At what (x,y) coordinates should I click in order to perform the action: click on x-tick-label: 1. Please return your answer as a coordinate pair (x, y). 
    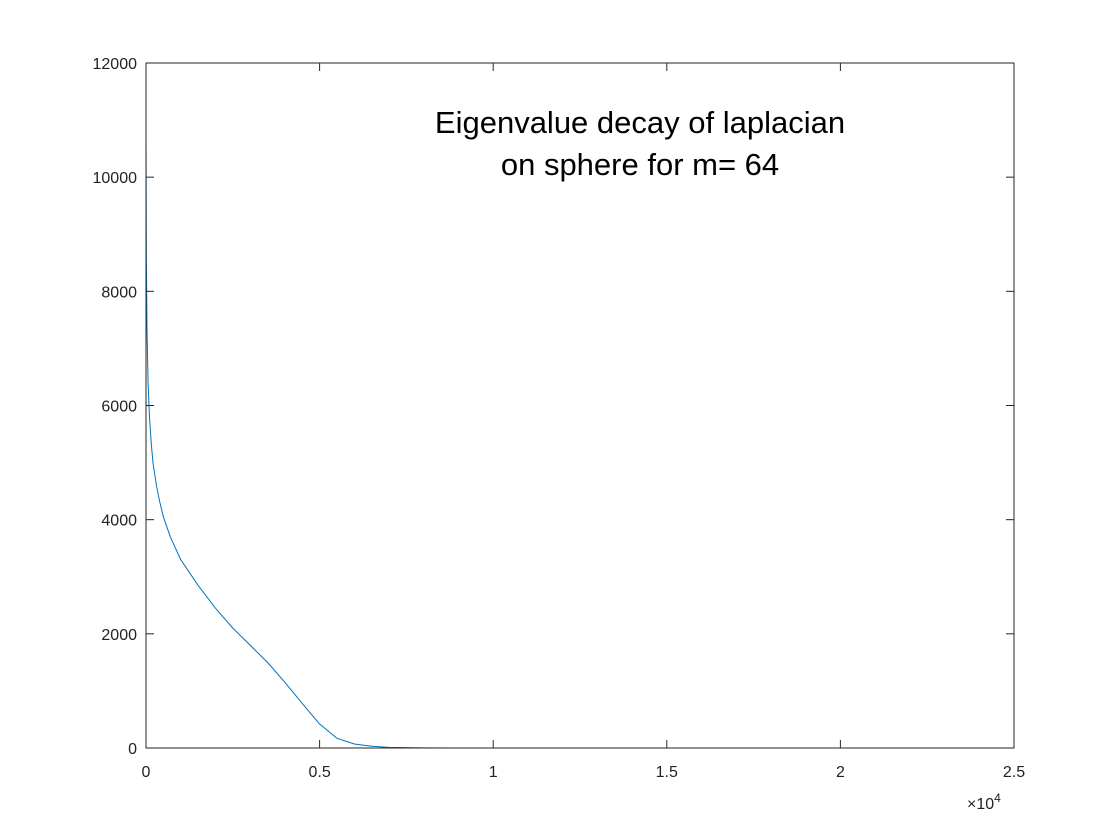
    Looking at the image, I should click on (493, 772).